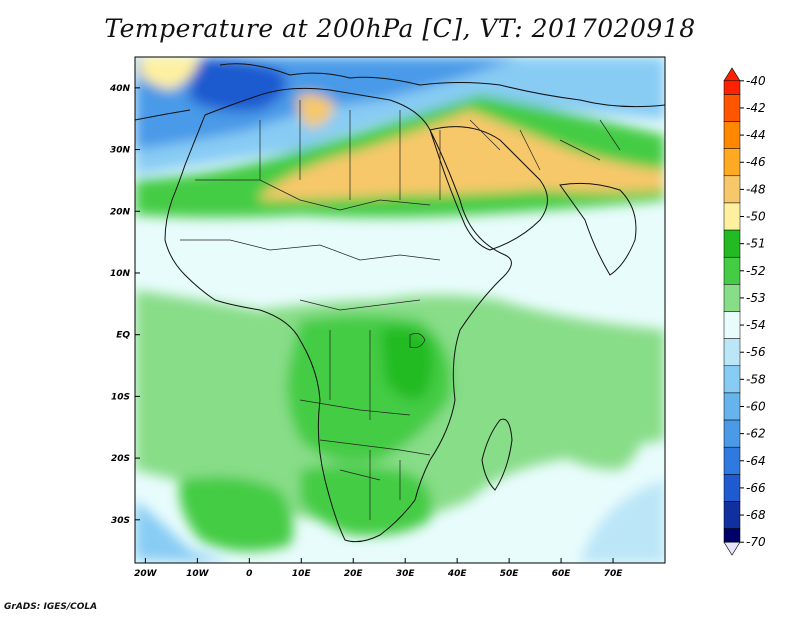  What do you see at coordinates (756, 434) in the screenshot?
I see `colorbar-label: -62` at bounding box center [756, 434].